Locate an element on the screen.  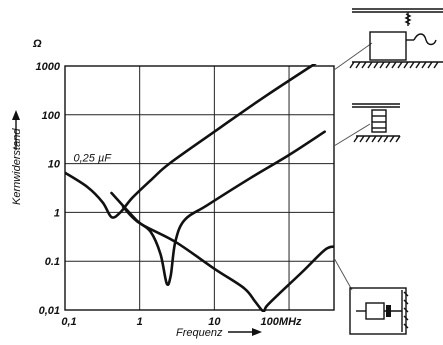
y-tick-labels: 1000 100 10 1 0.1 0,01 is located at coordinates (48, 189).